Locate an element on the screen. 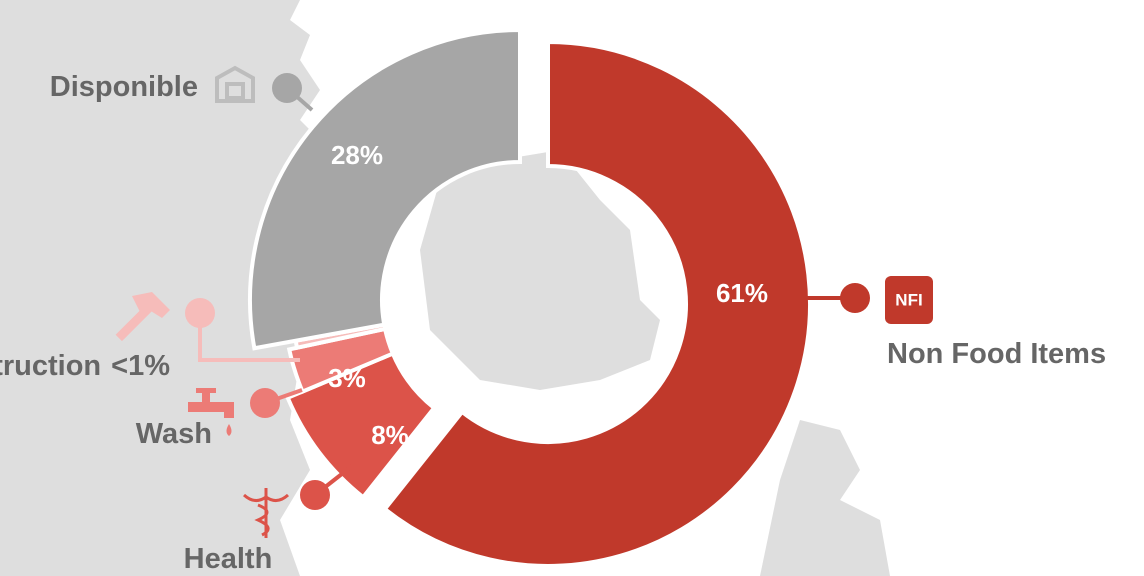  category-name: Wash is located at coordinates (174, 434).